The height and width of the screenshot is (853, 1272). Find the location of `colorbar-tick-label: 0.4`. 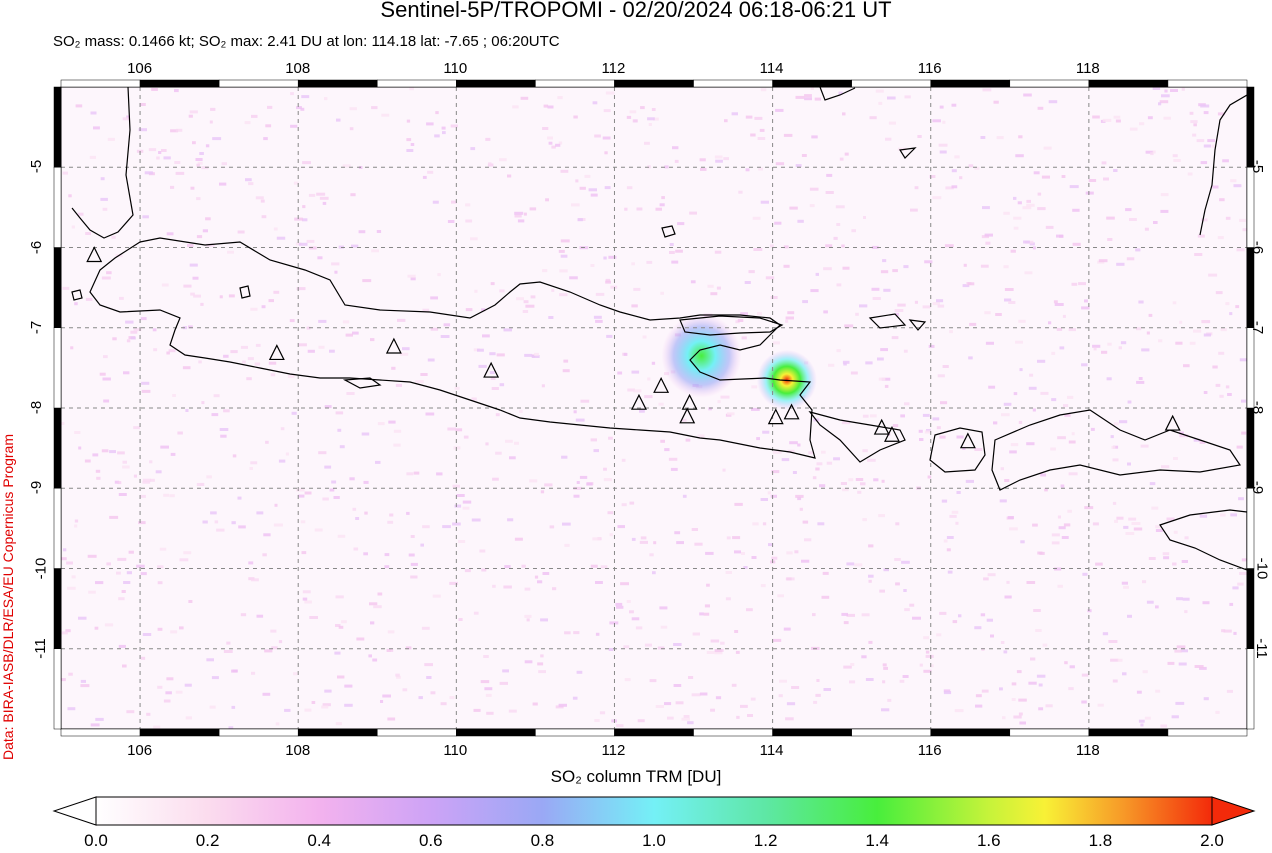

colorbar-tick-label: 0.4 is located at coordinates (319, 840).